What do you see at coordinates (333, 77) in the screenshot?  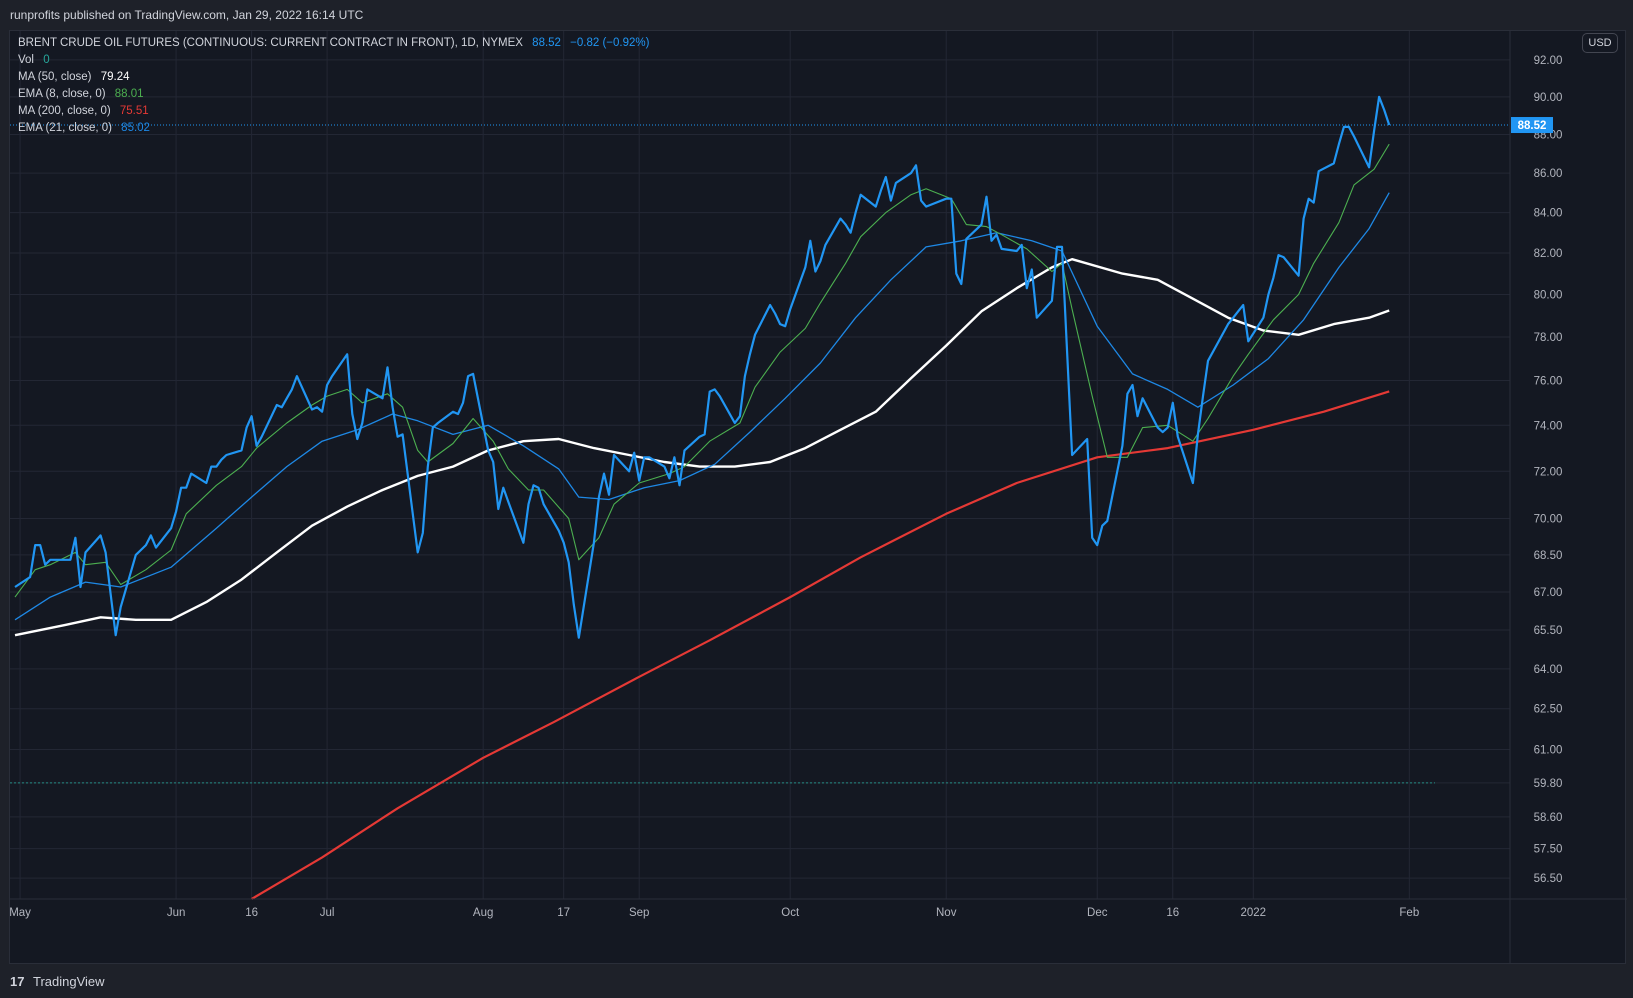 I see `legend-ma50-row: MA (50, close) 79.24` at bounding box center [333, 77].